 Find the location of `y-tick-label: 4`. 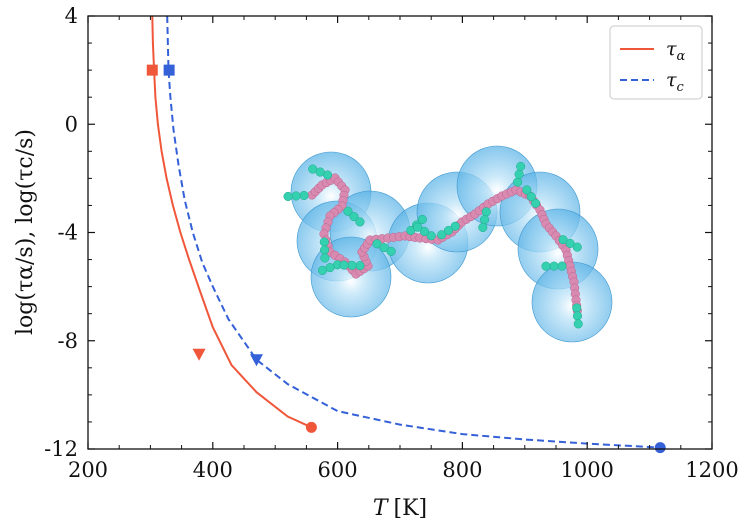

y-tick-label: 4 is located at coordinates (71, 16).